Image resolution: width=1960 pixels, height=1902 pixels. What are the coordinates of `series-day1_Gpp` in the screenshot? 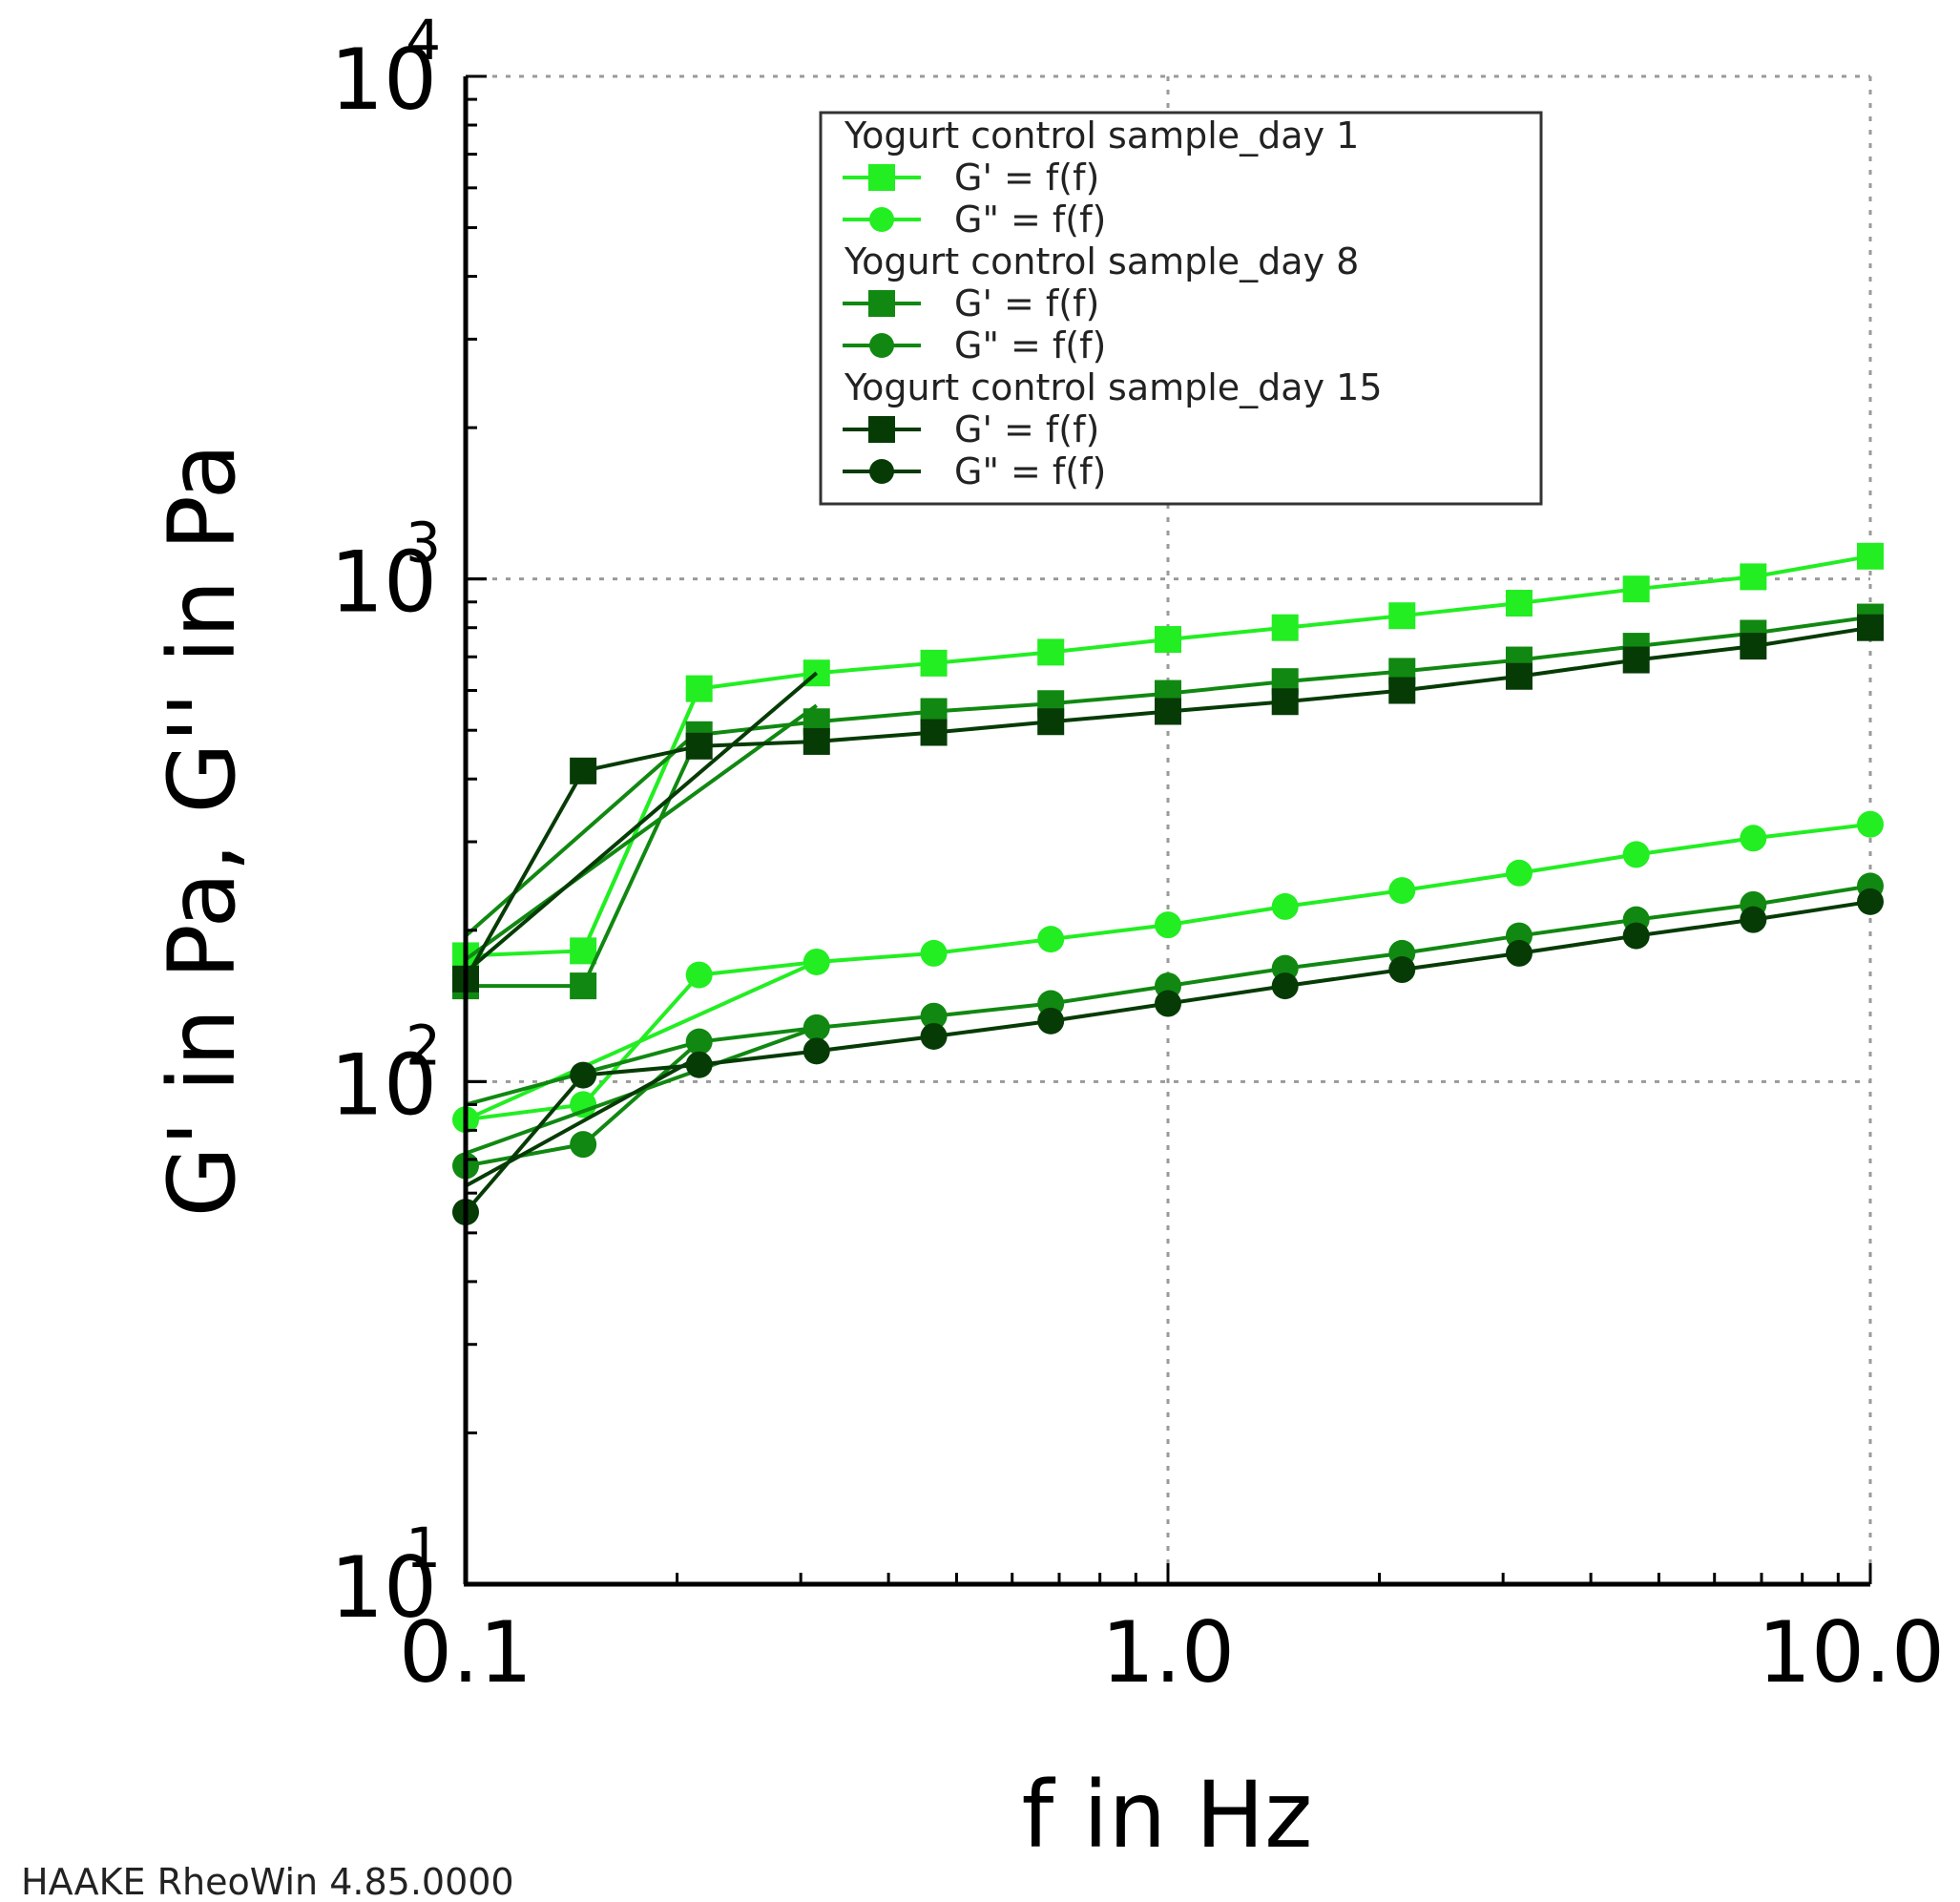 It's located at (1168, 972).